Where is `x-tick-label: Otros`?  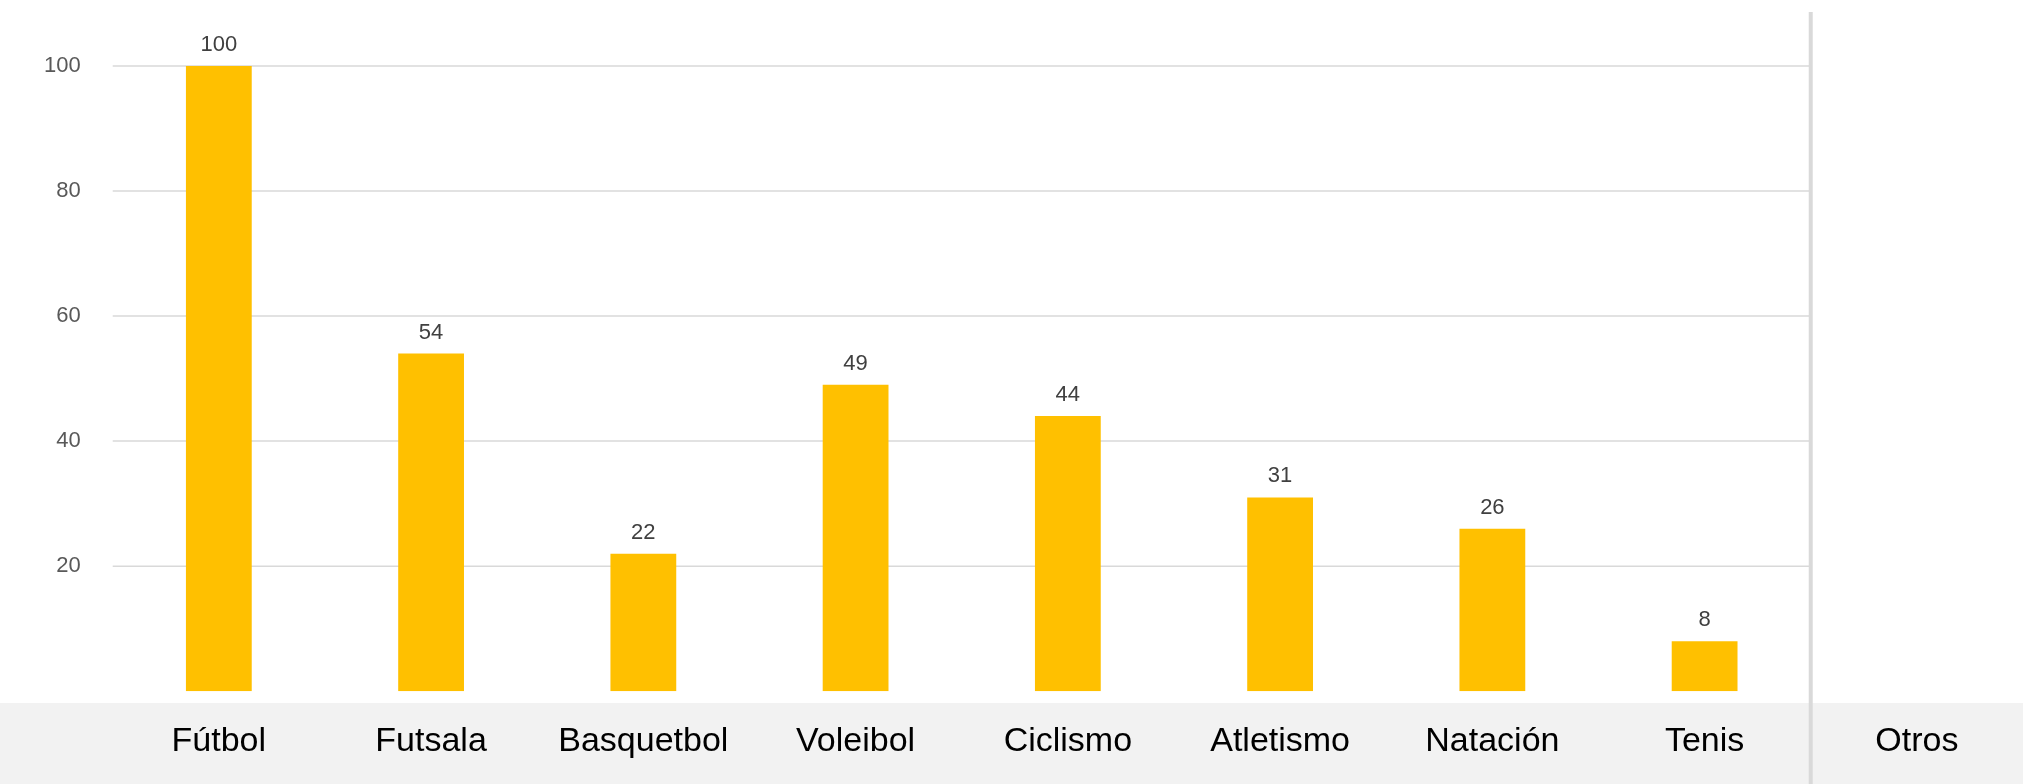
x-tick-label: Otros is located at coordinates (1917, 738).